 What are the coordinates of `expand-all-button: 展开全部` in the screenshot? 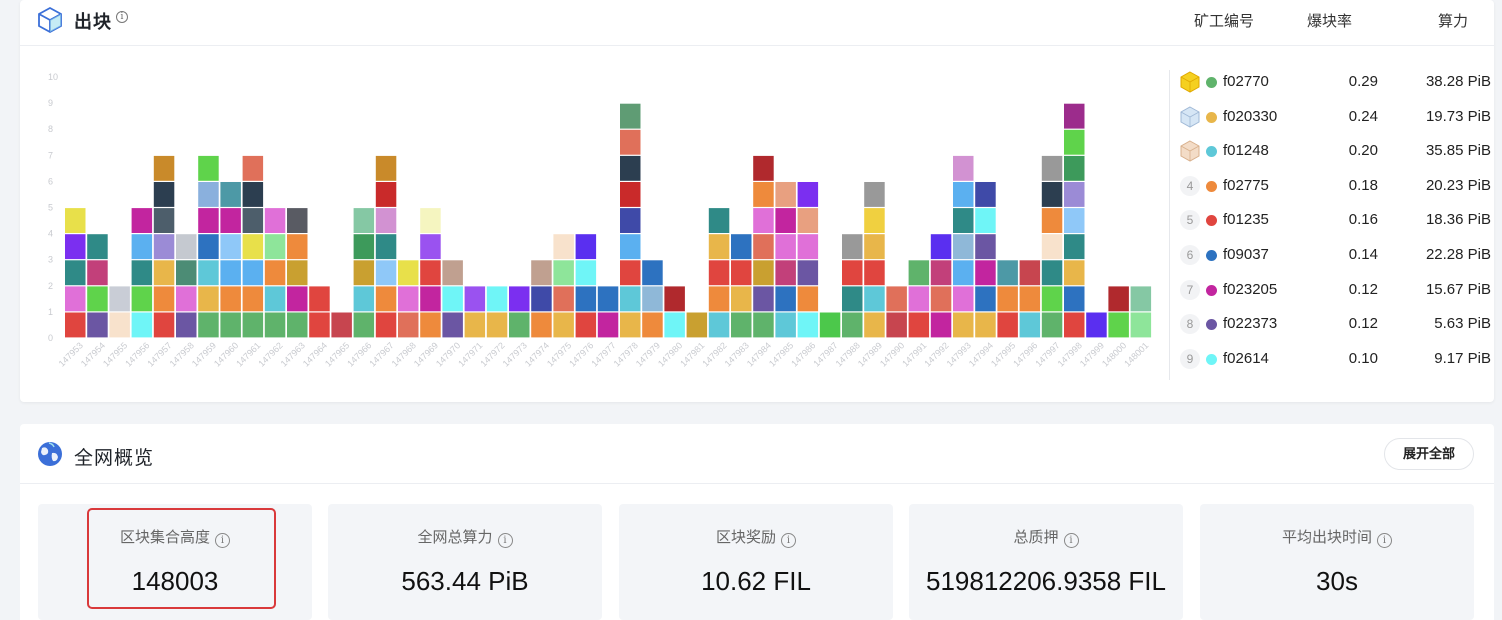 It's located at (1429, 454).